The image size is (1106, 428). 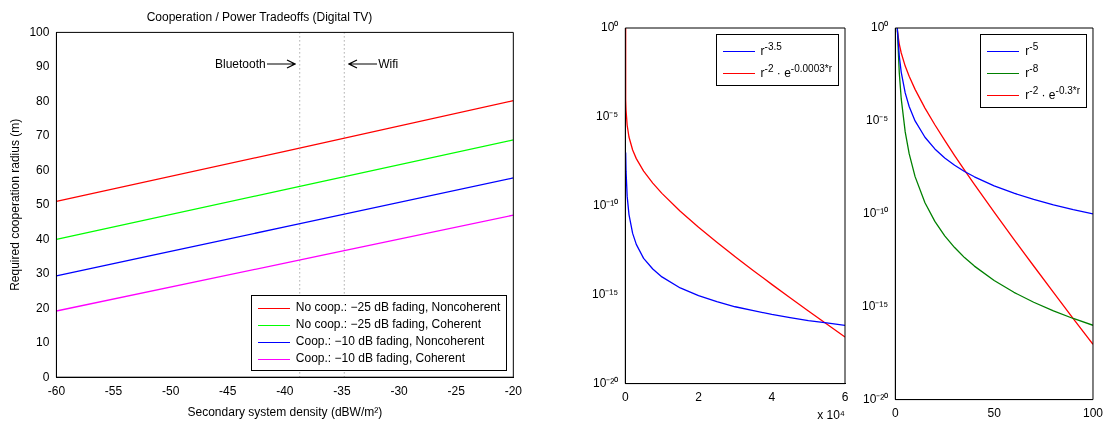 What do you see at coordinates (43, 169) in the screenshot?
I see `y-tick-label: 60` at bounding box center [43, 169].